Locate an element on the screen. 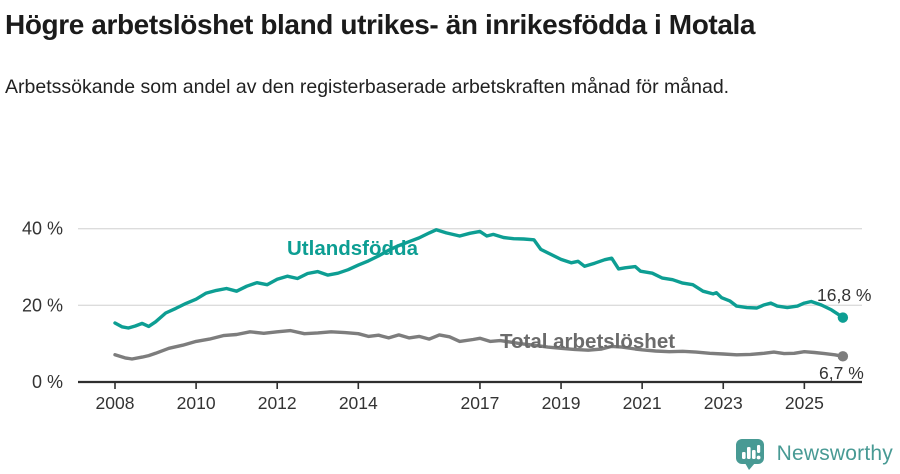 Image resolution: width=900 pixels, height=474 pixels. end-value-label-utlandsfodda: 16,8 % is located at coordinates (844, 295).